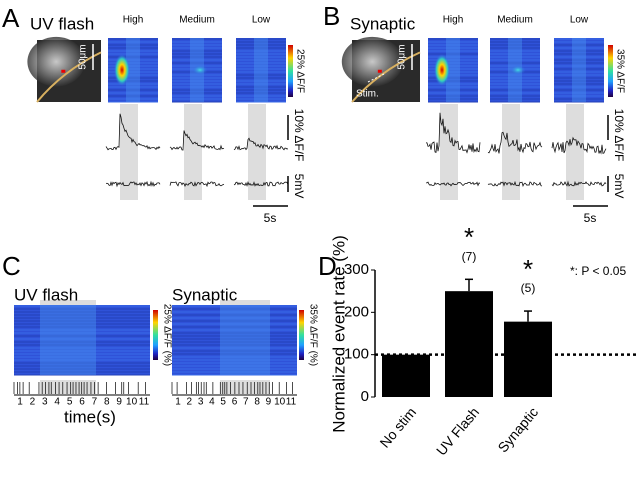 The width and height of the screenshot is (640, 480). I want to click on y-tick-label: 300, so click(356, 269).